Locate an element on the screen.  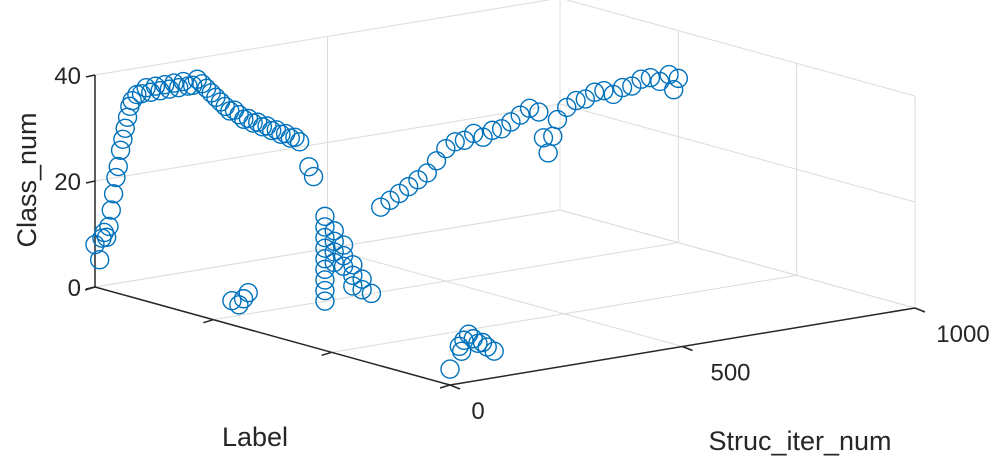
y-tick-label: 1 is located at coordinates (421, 3).